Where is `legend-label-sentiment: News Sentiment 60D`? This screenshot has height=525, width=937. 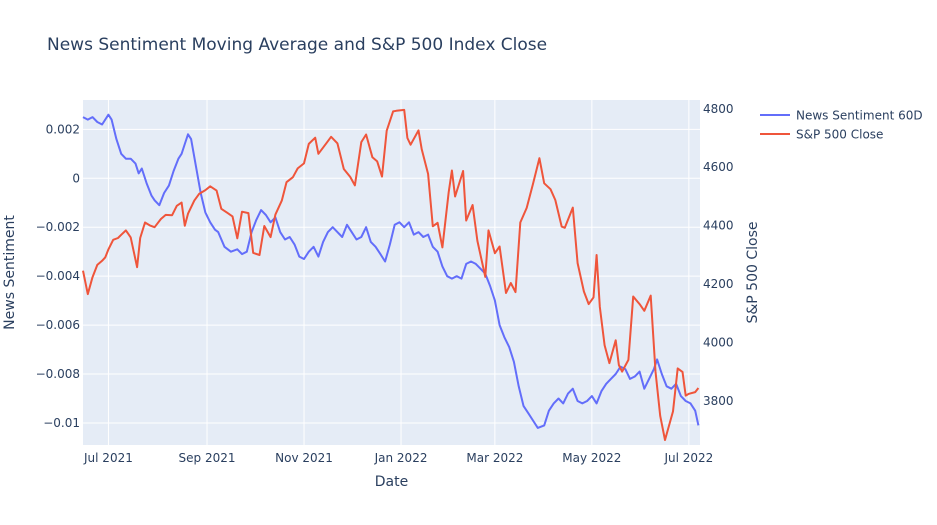
legend-label-sentiment: News Sentiment 60D is located at coordinates (859, 116).